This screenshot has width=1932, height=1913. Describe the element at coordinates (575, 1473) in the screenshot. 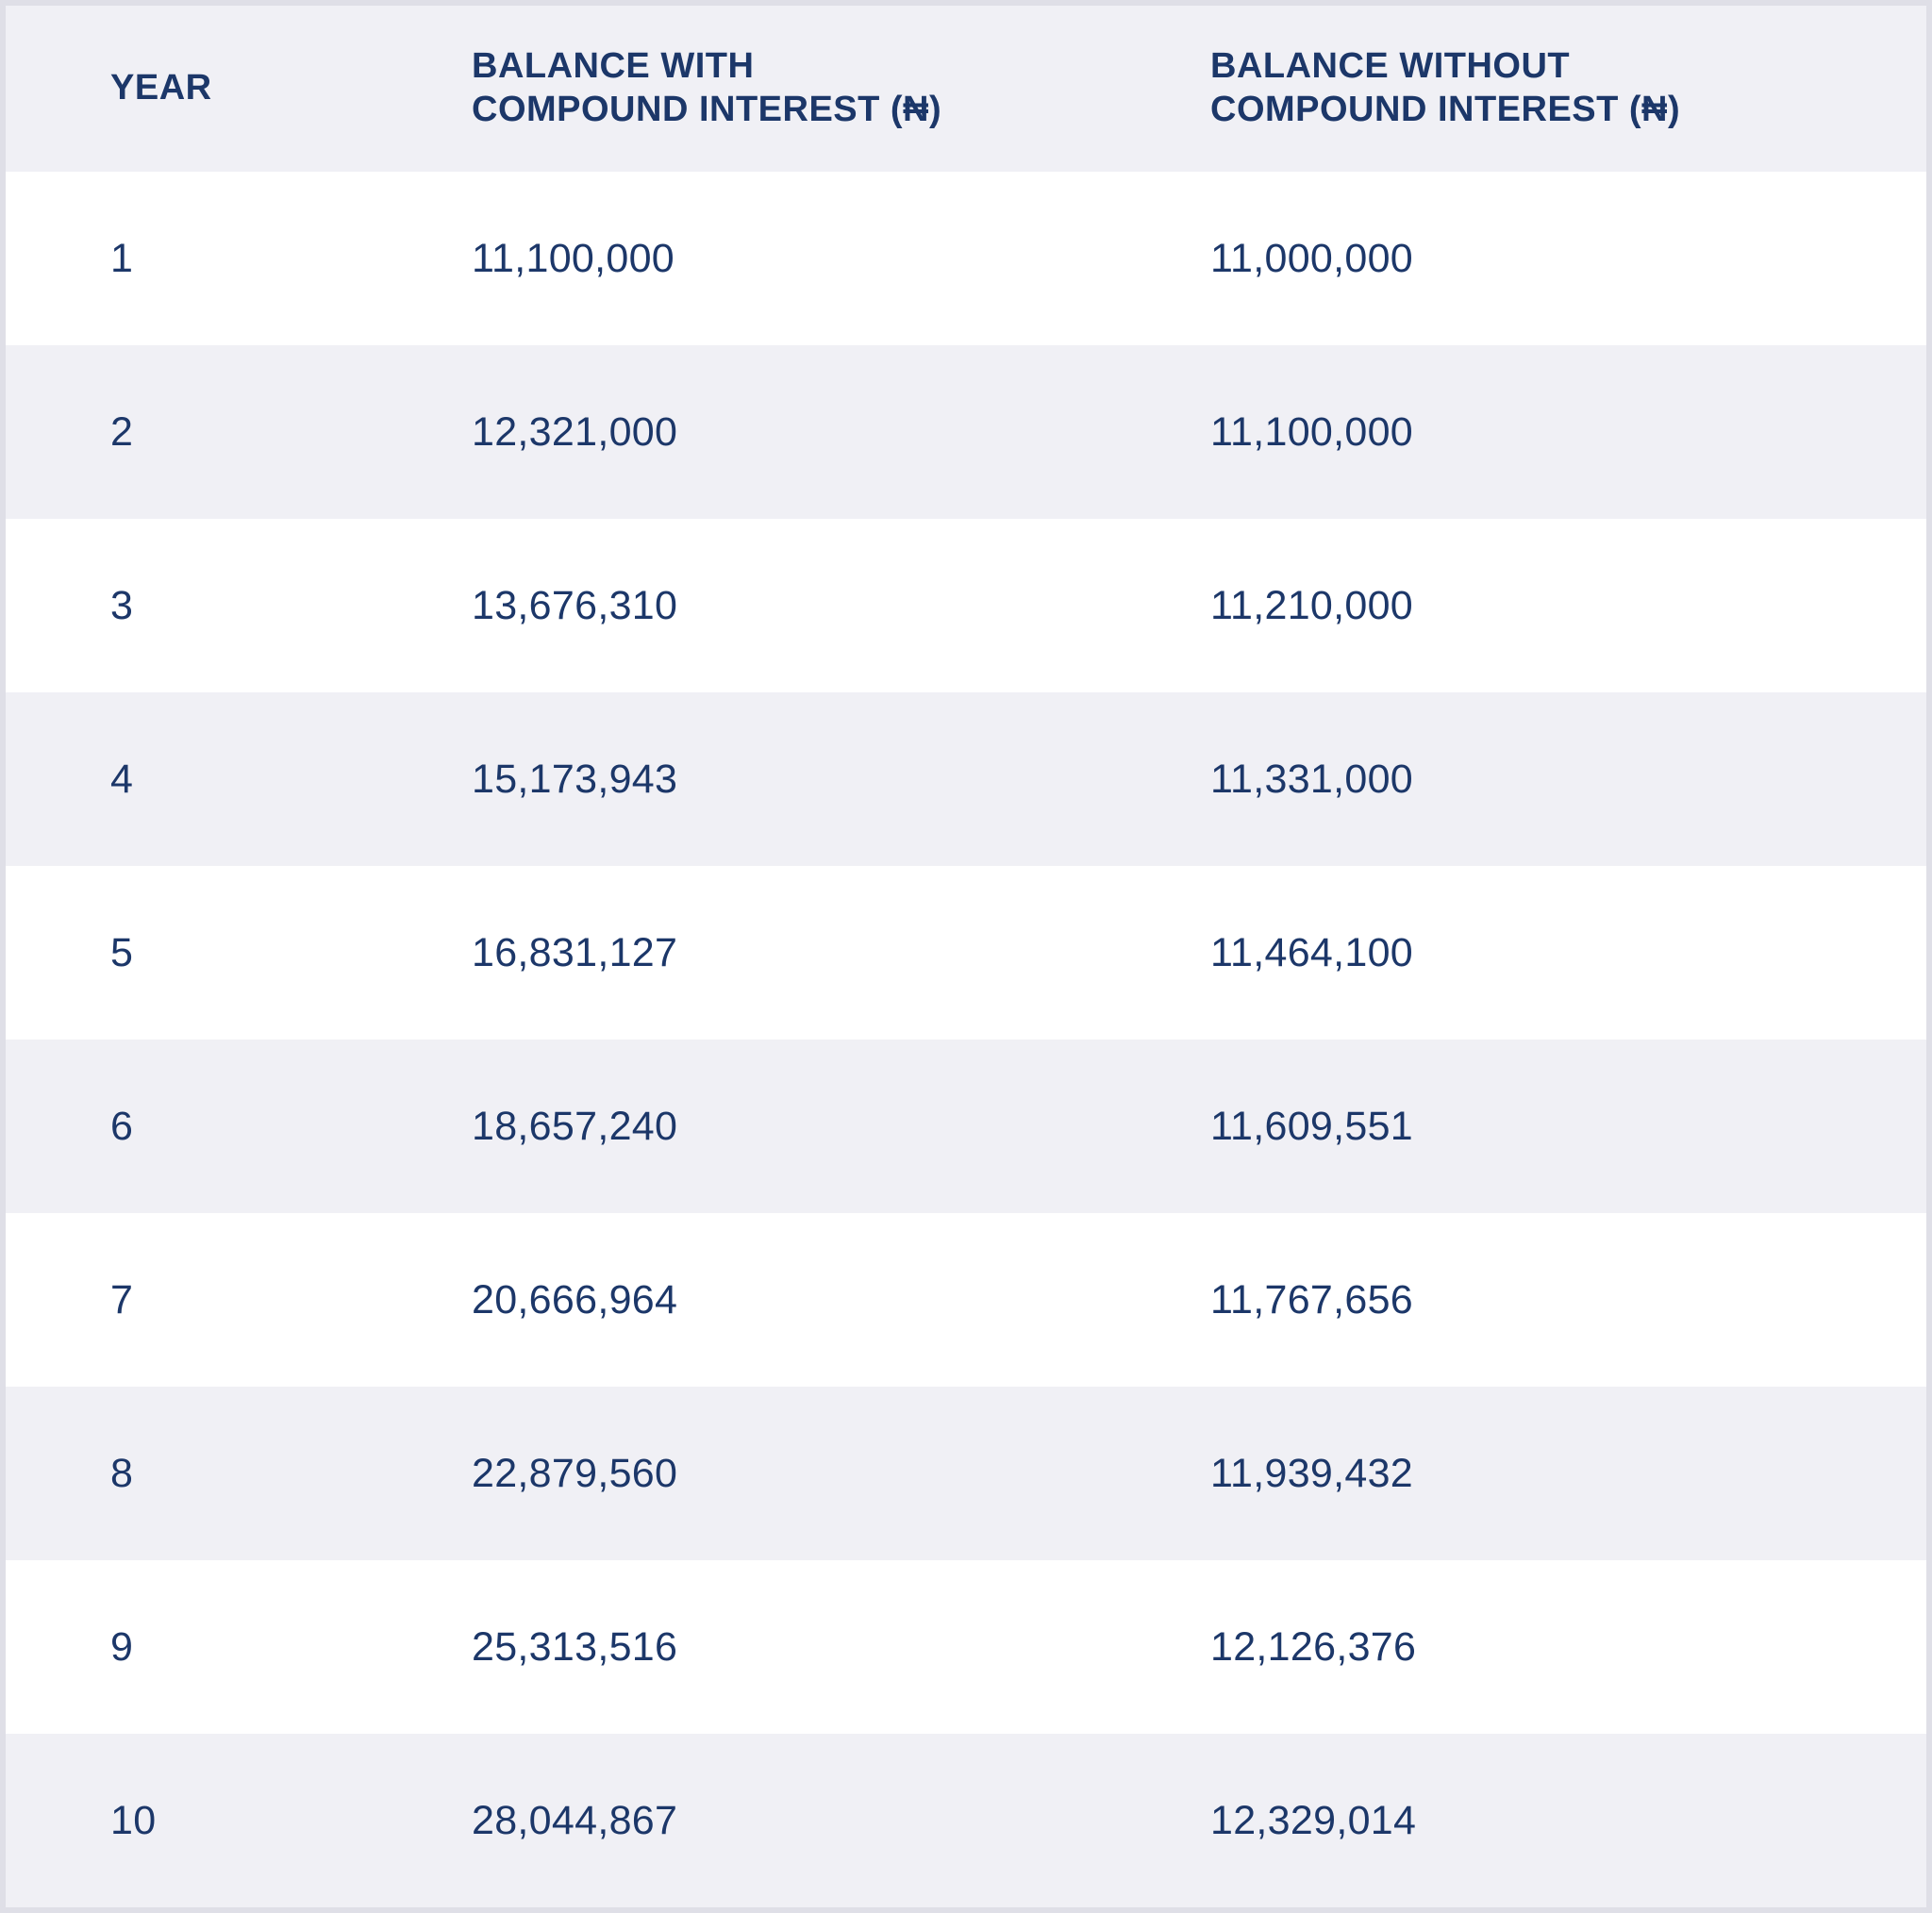

I see `balance-with-compound-interest-cell: 22,879,560` at that location.